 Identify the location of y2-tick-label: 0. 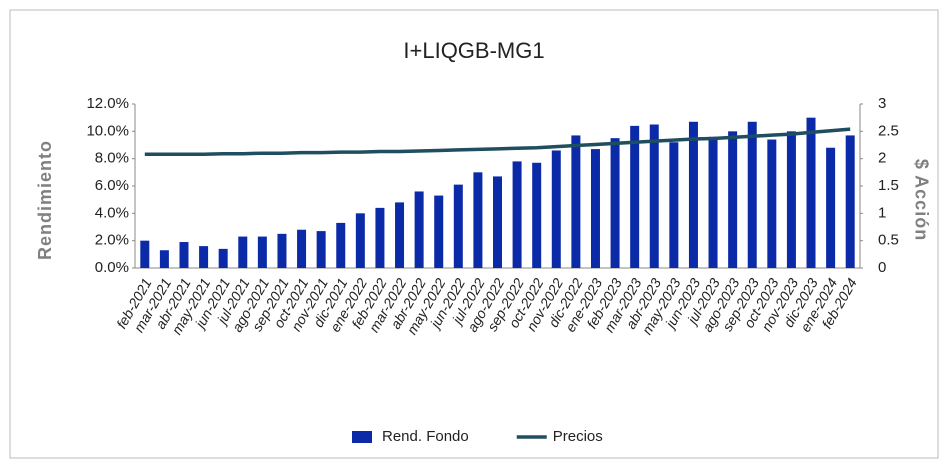
(882, 267).